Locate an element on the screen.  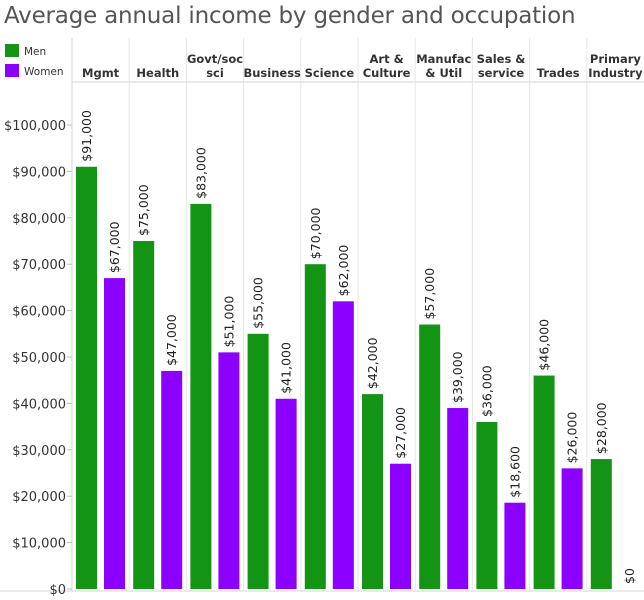
category-label: Business is located at coordinates (272, 73).